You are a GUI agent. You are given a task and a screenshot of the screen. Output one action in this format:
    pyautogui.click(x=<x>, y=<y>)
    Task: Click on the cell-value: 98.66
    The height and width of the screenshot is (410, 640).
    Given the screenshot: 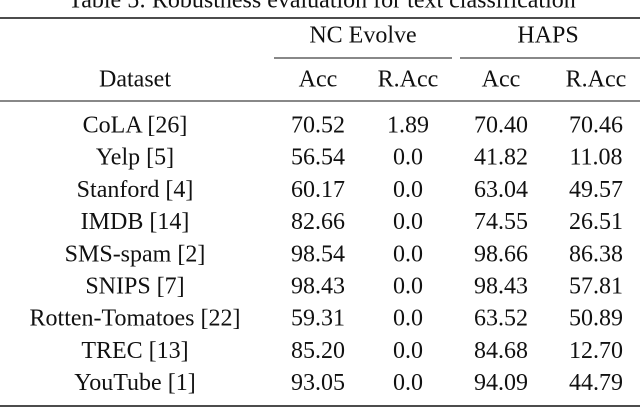 What is the action you would take?
    pyautogui.click(x=501, y=254)
    